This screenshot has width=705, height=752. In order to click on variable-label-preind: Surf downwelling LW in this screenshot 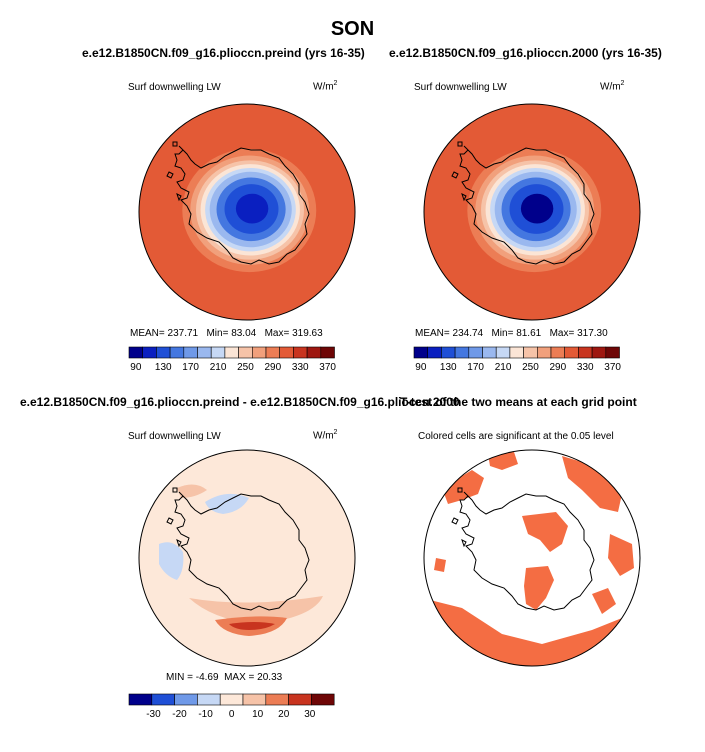, I will do `click(174, 87)`.